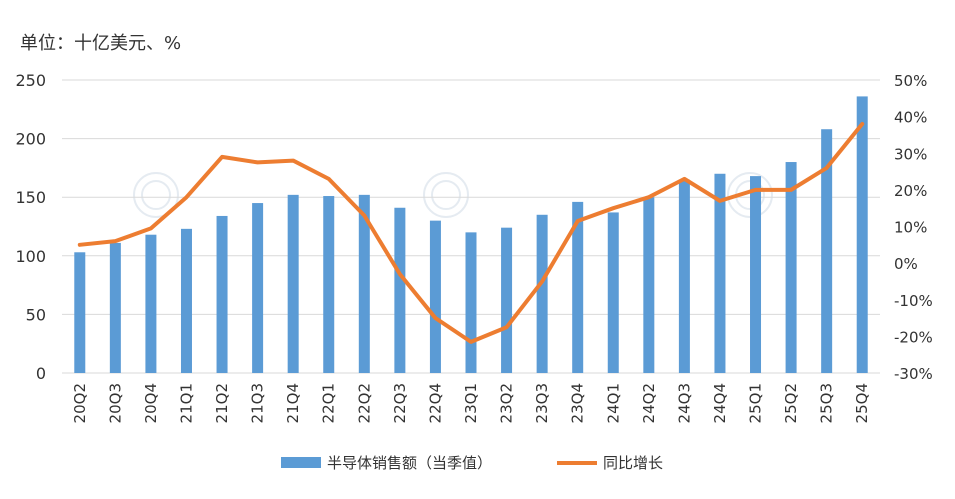 The width and height of the screenshot is (955, 499). What do you see at coordinates (720, 403) in the screenshot?
I see `x-tick-label: 24Q4` at bounding box center [720, 403].